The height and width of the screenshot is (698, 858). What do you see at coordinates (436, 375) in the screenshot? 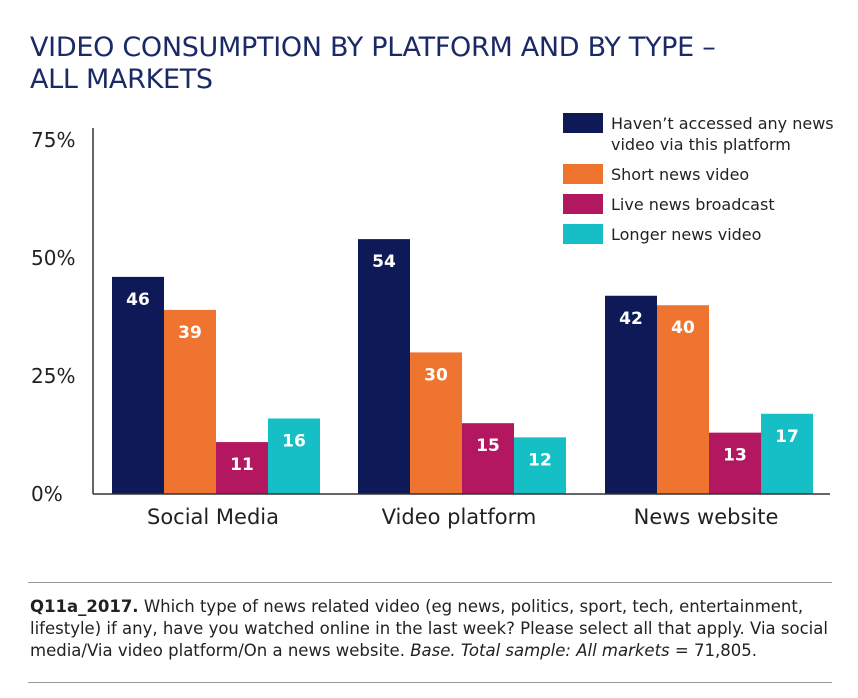
I see `bar-value-label: 30` at bounding box center [436, 375].